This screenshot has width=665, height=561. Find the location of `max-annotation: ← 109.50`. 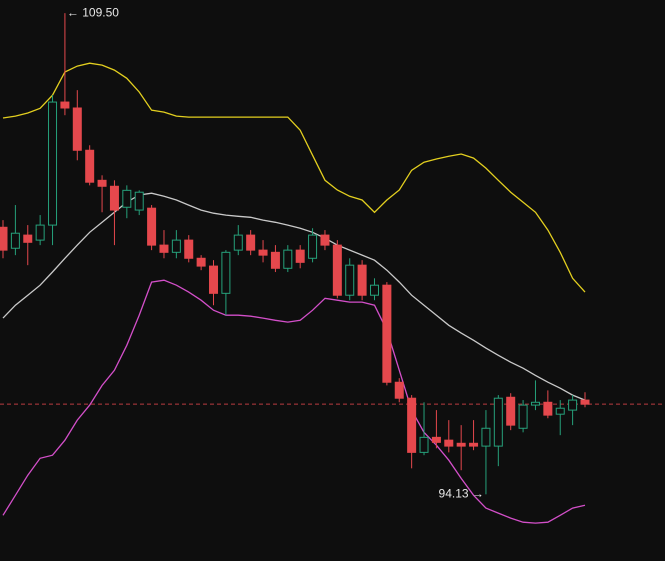

max-annotation: ← 109.50 is located at coordinates (93, 12).